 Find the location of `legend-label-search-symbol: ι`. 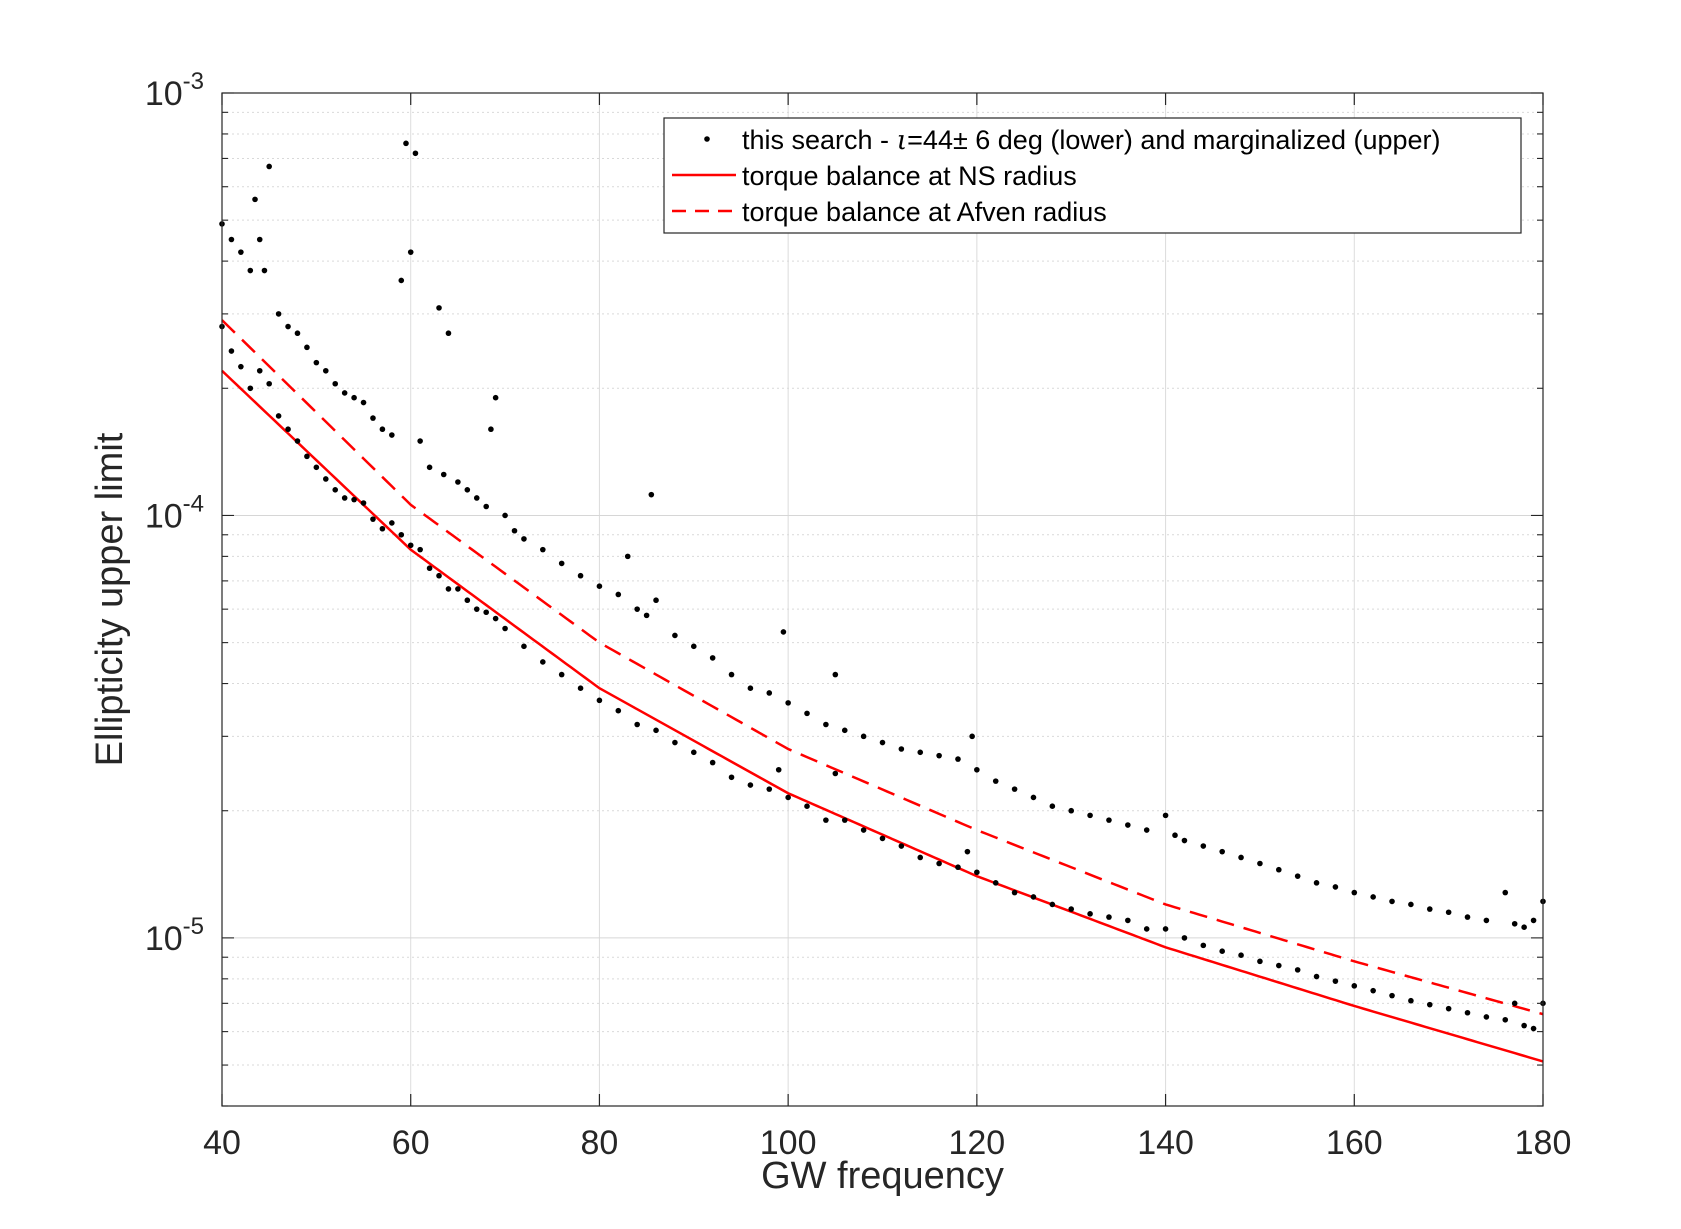

legend-label-search-symbol: ι is located at coordinates (902, 140).